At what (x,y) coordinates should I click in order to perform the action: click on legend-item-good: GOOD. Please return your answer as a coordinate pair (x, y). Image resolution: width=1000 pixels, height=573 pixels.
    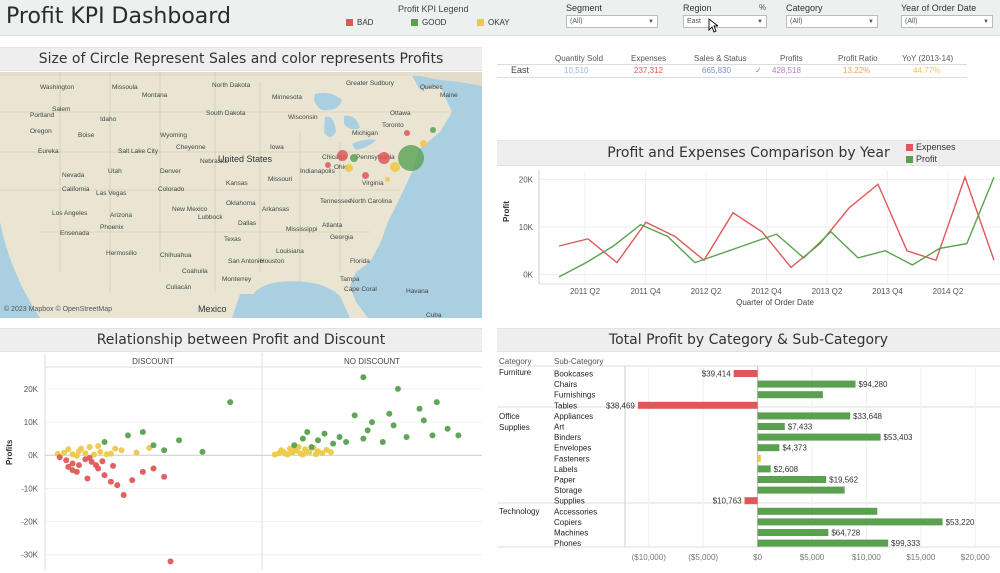
    Looking at the image, I should click on (428, 22).